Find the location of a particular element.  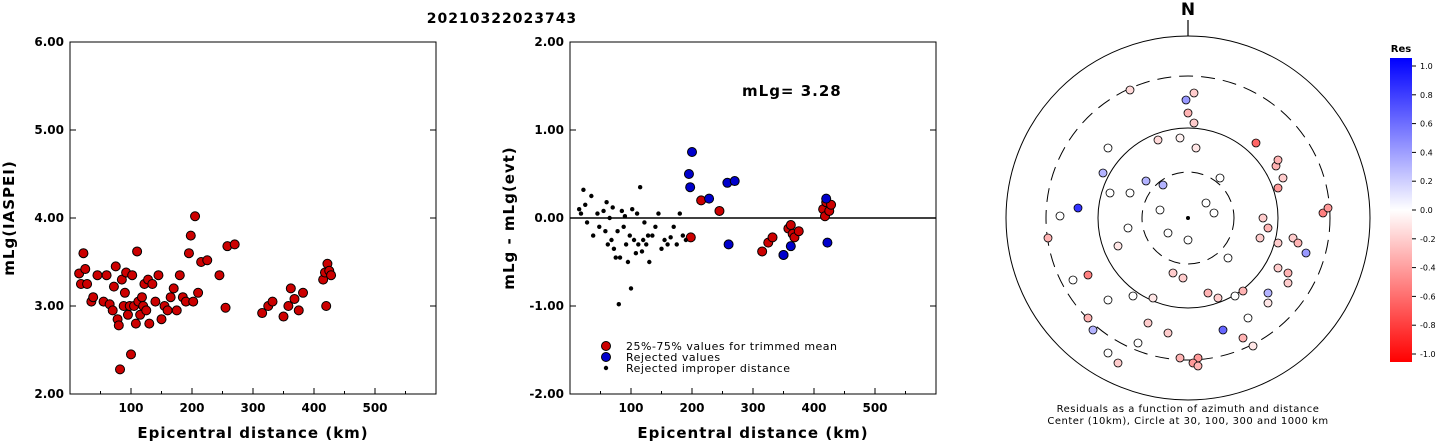

colorbar-ticks: 1.0 0.8 0.6 0.4 0.2 0.0 -0.2 -0.4 -0.6 -0.8 -1.0 is located at coordinates (1424, 210).